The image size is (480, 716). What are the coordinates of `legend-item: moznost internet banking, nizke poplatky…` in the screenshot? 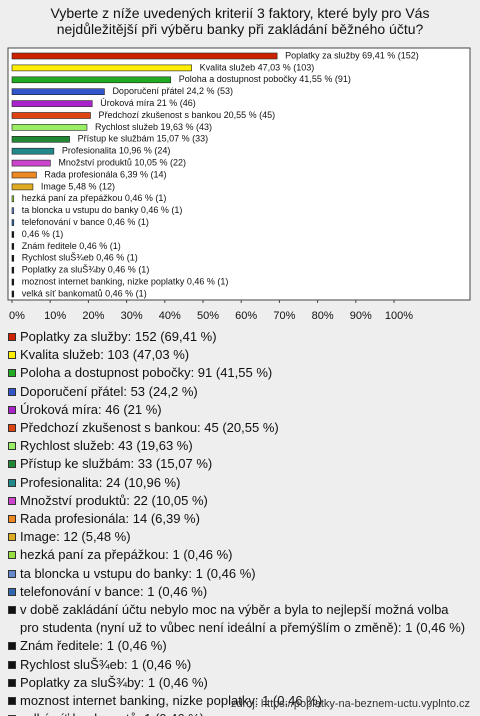 It's located at (239, 701).